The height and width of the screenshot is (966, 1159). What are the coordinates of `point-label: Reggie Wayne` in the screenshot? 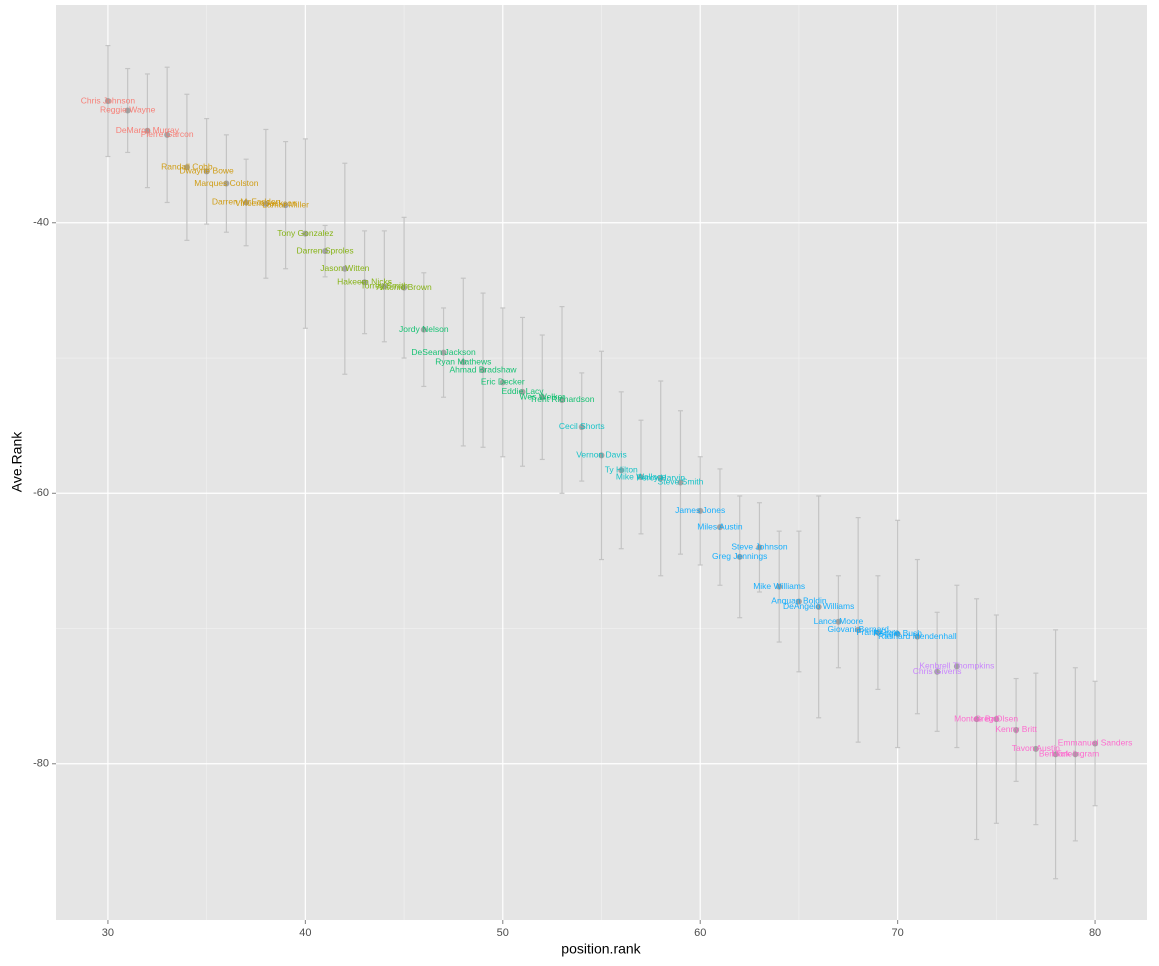 It's located at (128, 110).